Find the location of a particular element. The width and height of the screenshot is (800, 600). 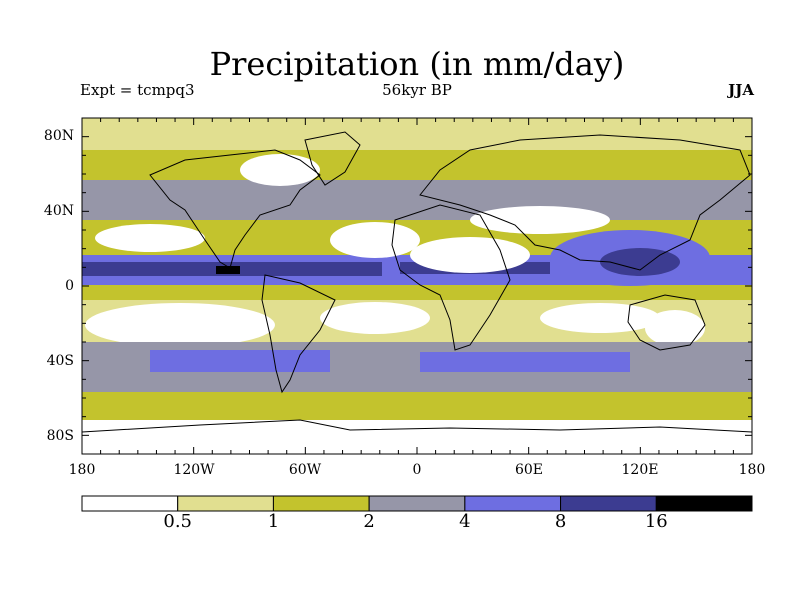

lat-label-equator: 0 is located at coordinates (69, 286).